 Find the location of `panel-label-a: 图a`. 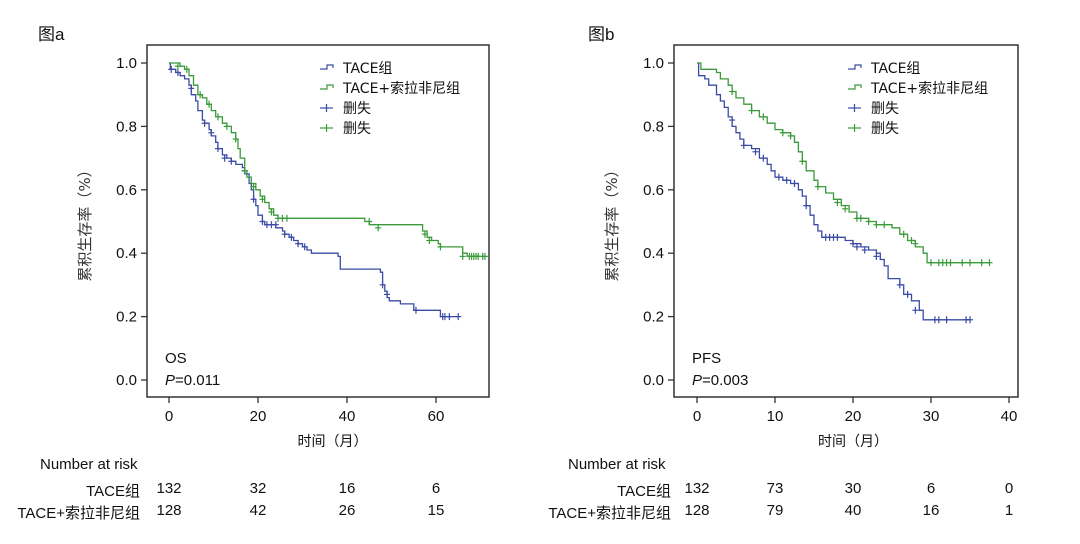

panel-label-a: 图a is located at coordinates (51, 34).